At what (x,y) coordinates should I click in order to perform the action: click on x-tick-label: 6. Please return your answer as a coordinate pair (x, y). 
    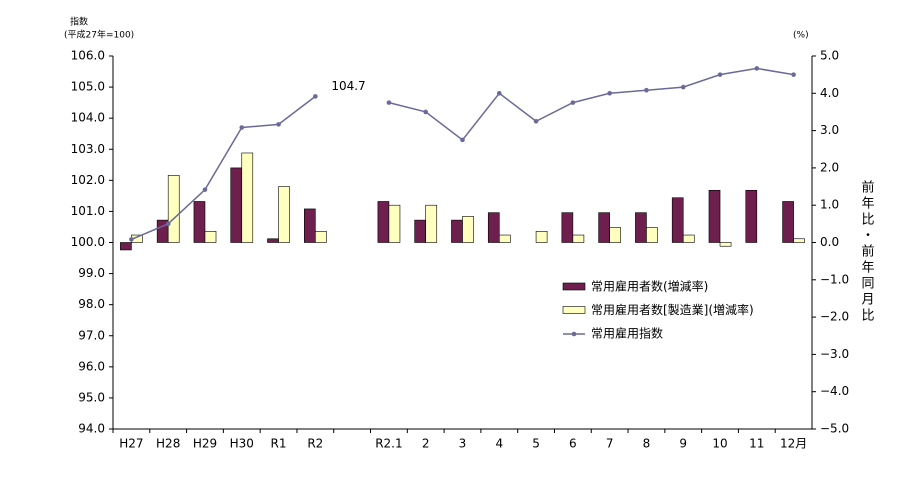
    Looking at the image, I should click on (573, 444).